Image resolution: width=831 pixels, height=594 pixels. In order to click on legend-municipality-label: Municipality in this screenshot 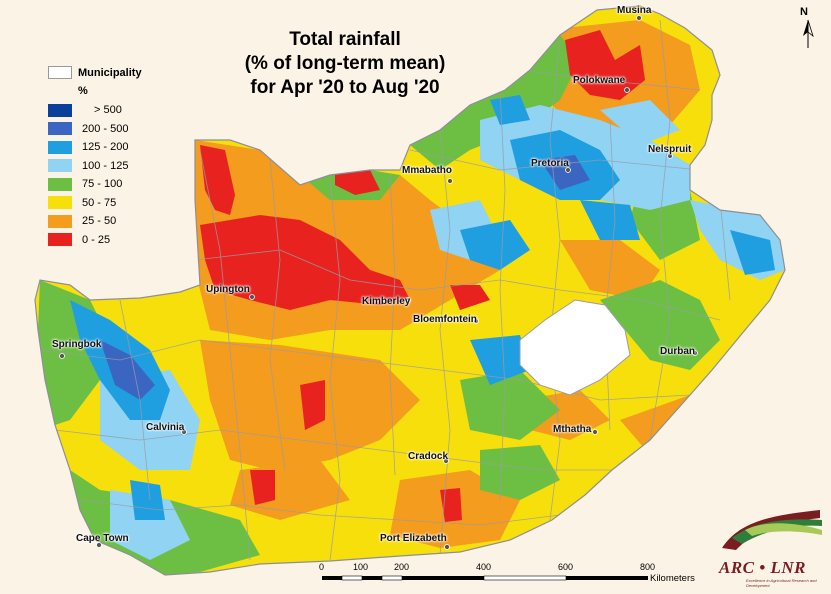, I will do `click(110, 72)`.